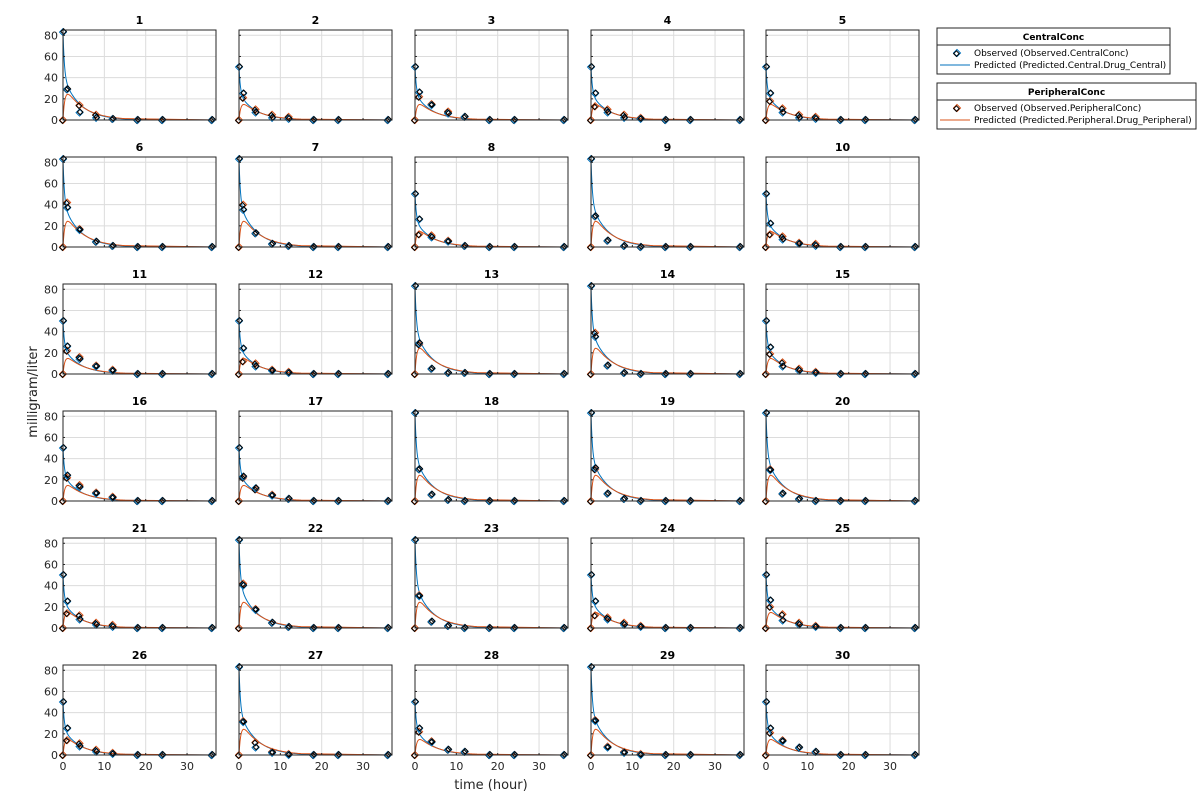 This screenshot has width=1200, height=804. What do you see at coordinates (139, 528) in the screenshot?
I see `subplot-title: 21` at bounding box center [139, 528].